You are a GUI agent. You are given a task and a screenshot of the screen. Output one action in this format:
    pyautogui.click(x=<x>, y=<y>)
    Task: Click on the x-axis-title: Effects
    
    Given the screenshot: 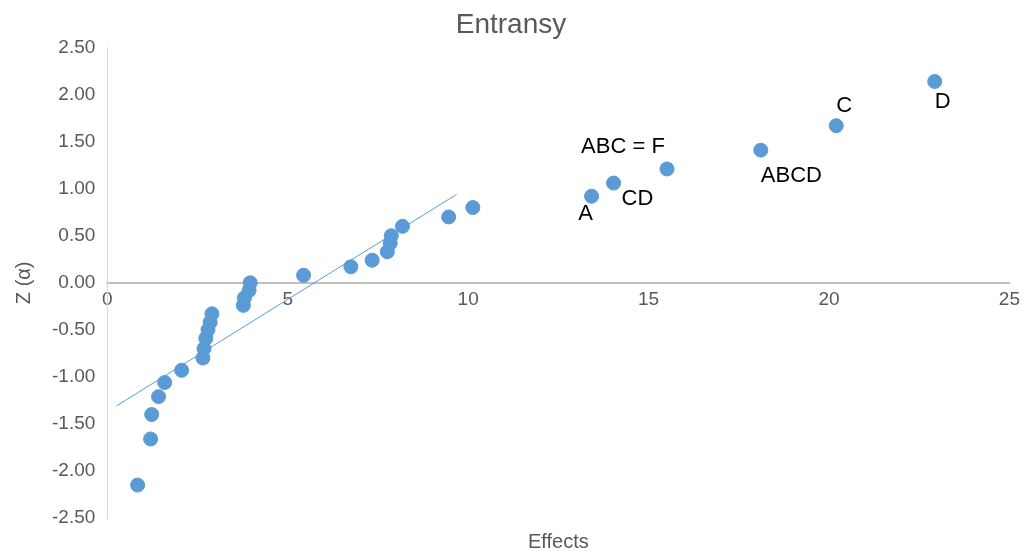 What is the action you would take?
    pyautogui.click(x=558, y=540)
    